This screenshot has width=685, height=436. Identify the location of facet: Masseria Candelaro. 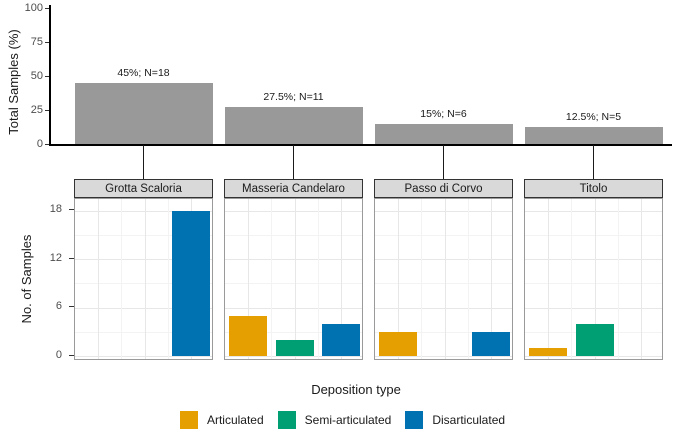
(293, 269).